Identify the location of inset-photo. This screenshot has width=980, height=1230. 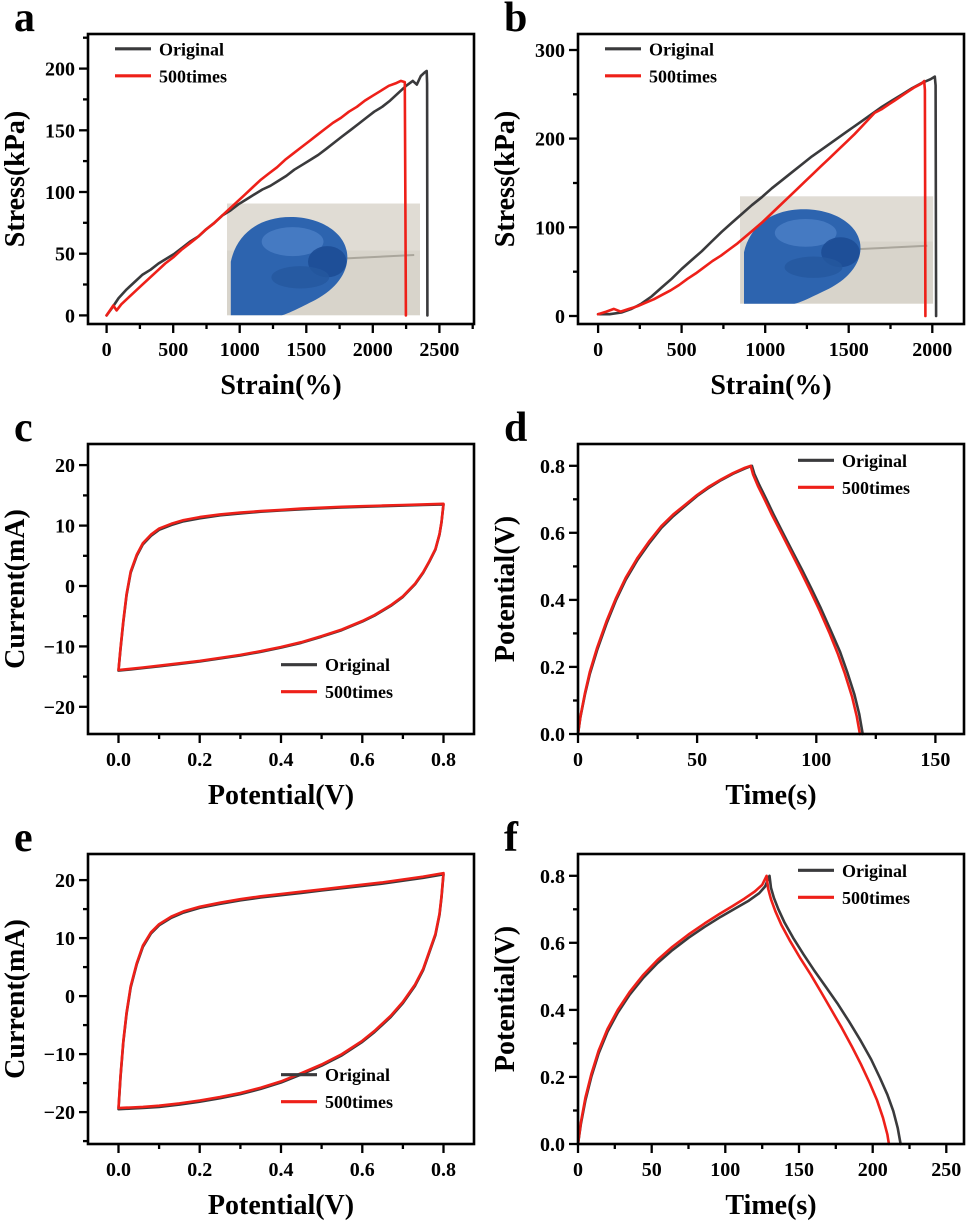
(323, 259).